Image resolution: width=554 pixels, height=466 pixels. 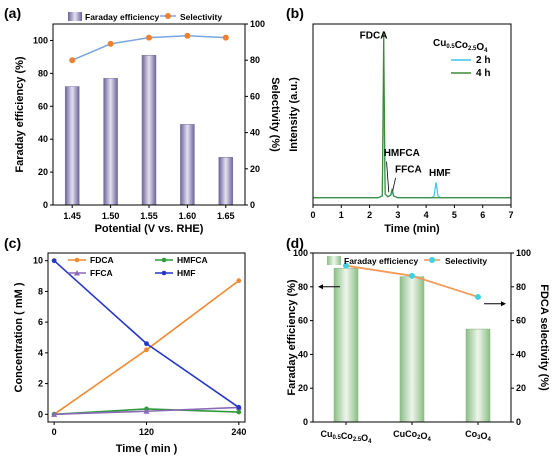 What do you see at coordinates (146, 334) in the screenshot?
I see `line-hmf` at bounding box center [146, 334].